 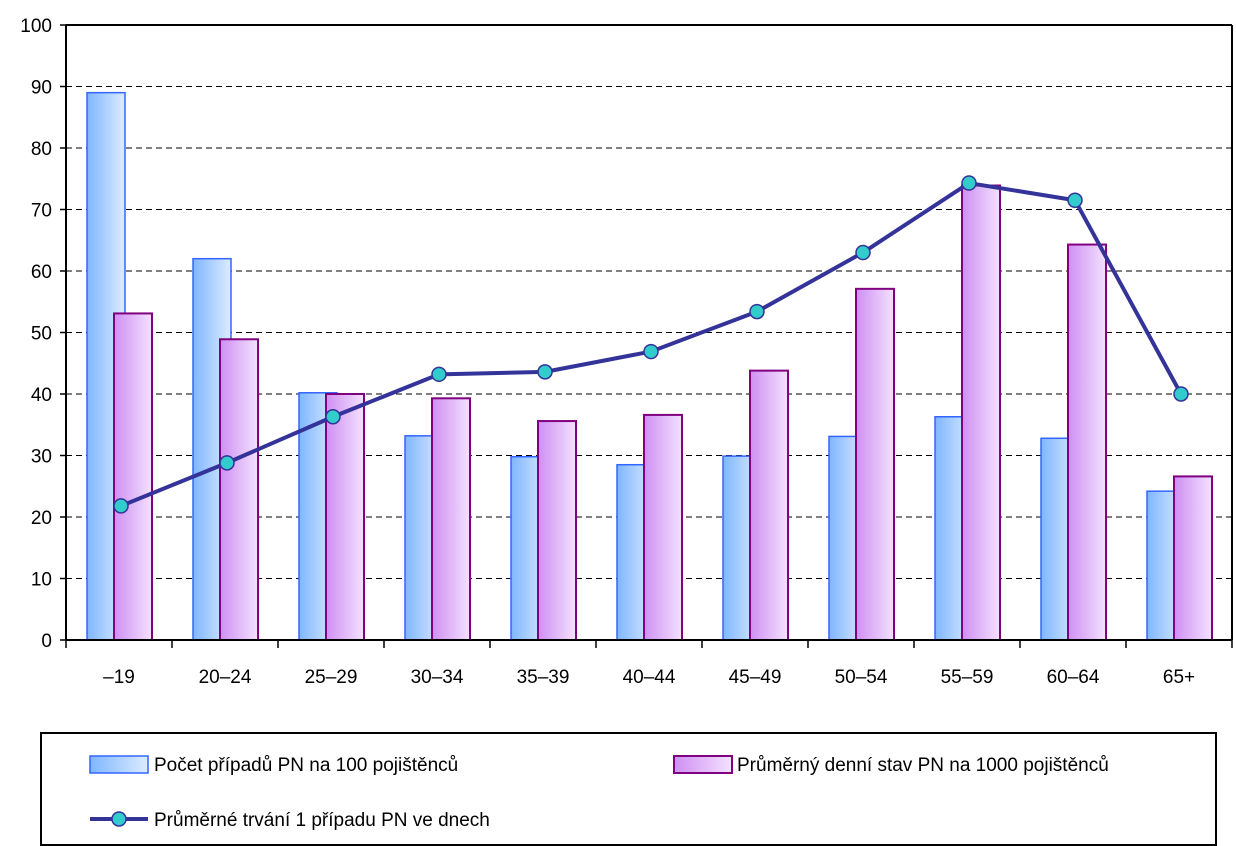 What do you see at coordinates (119, 764) in the screenshot?
I see `legend-swatch-pocet-pripadu` at bounding box center [119, 764].